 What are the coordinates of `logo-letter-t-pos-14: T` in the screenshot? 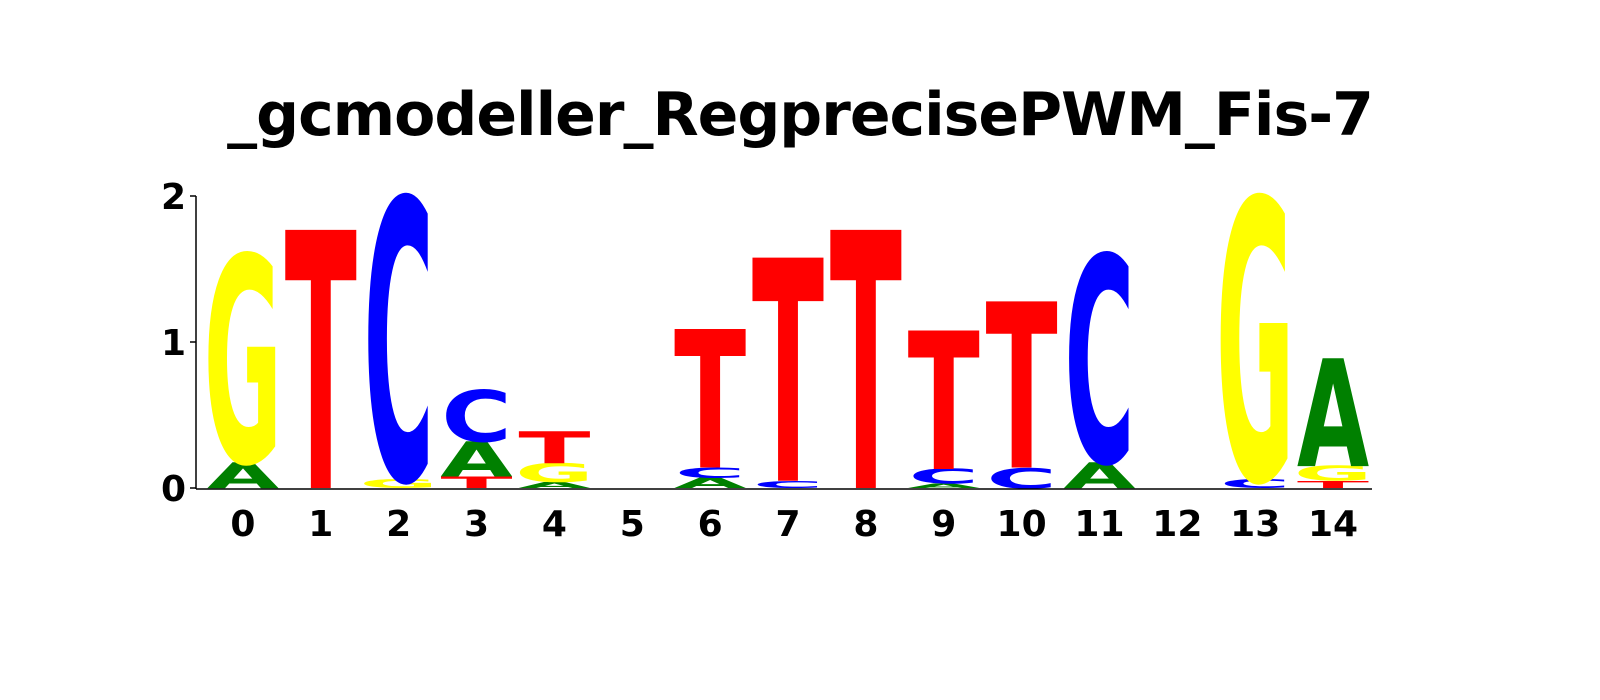 It's located at (1333, 485).